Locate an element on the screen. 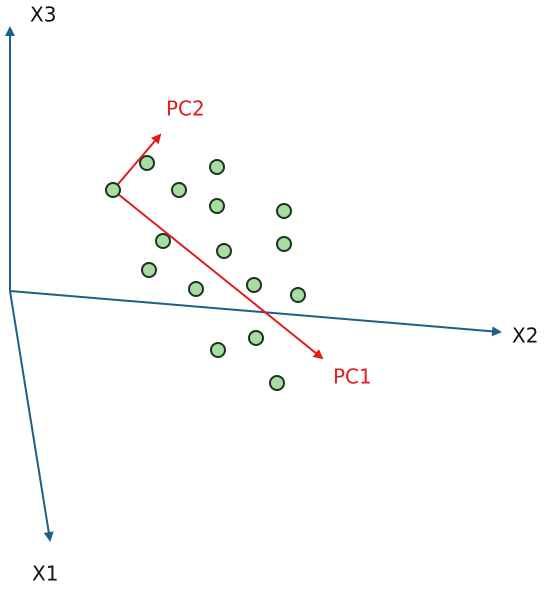 This screenshot has height=591, width=550. x1-label: X1 is located at coordinates (45, 574).